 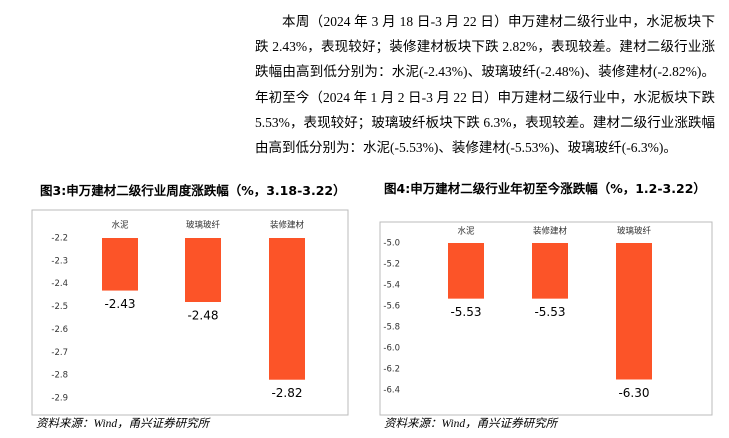 I want to click on value-label: -2.48, so click(x=202, y=316).